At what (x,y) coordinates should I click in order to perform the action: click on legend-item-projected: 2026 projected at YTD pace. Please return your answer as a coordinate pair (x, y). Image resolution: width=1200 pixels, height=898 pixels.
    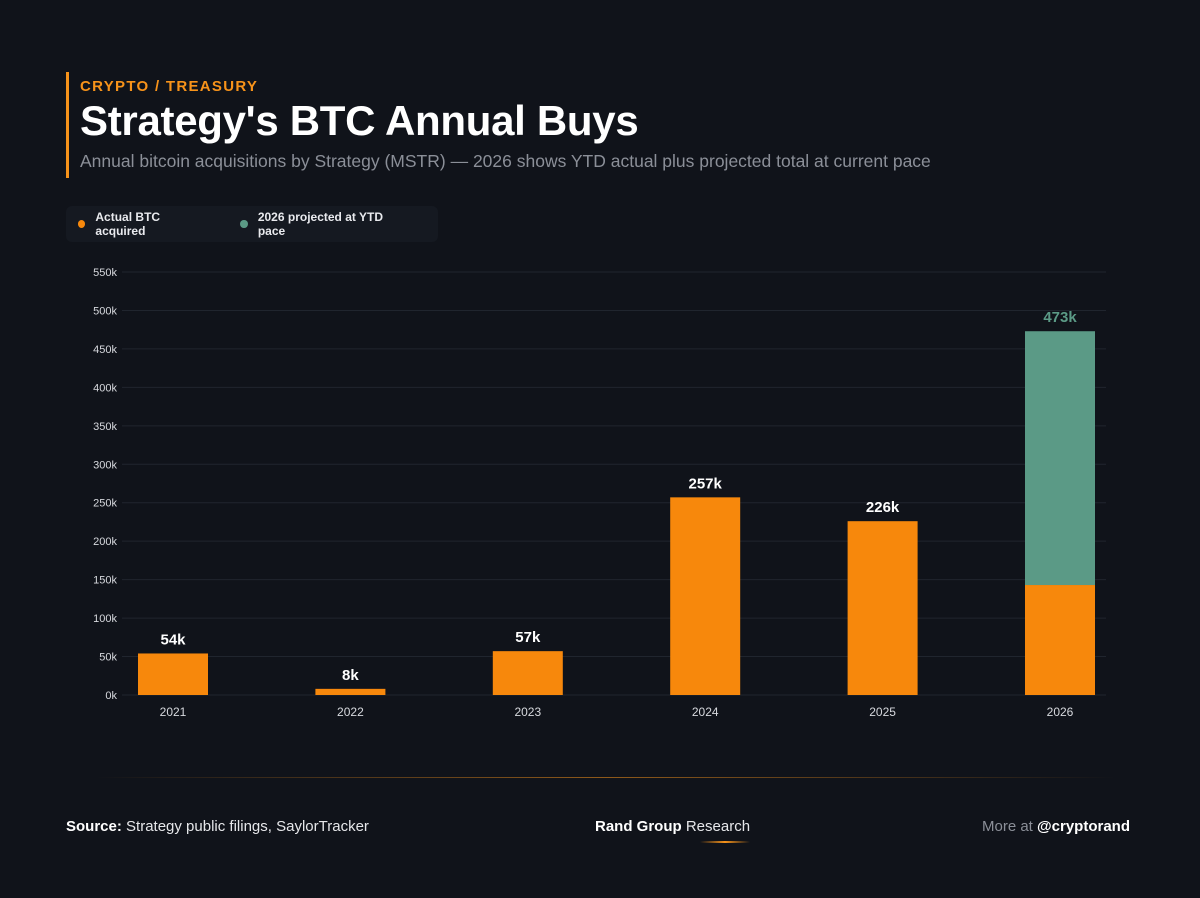
    Looking at the image, I should click on (321, 224).